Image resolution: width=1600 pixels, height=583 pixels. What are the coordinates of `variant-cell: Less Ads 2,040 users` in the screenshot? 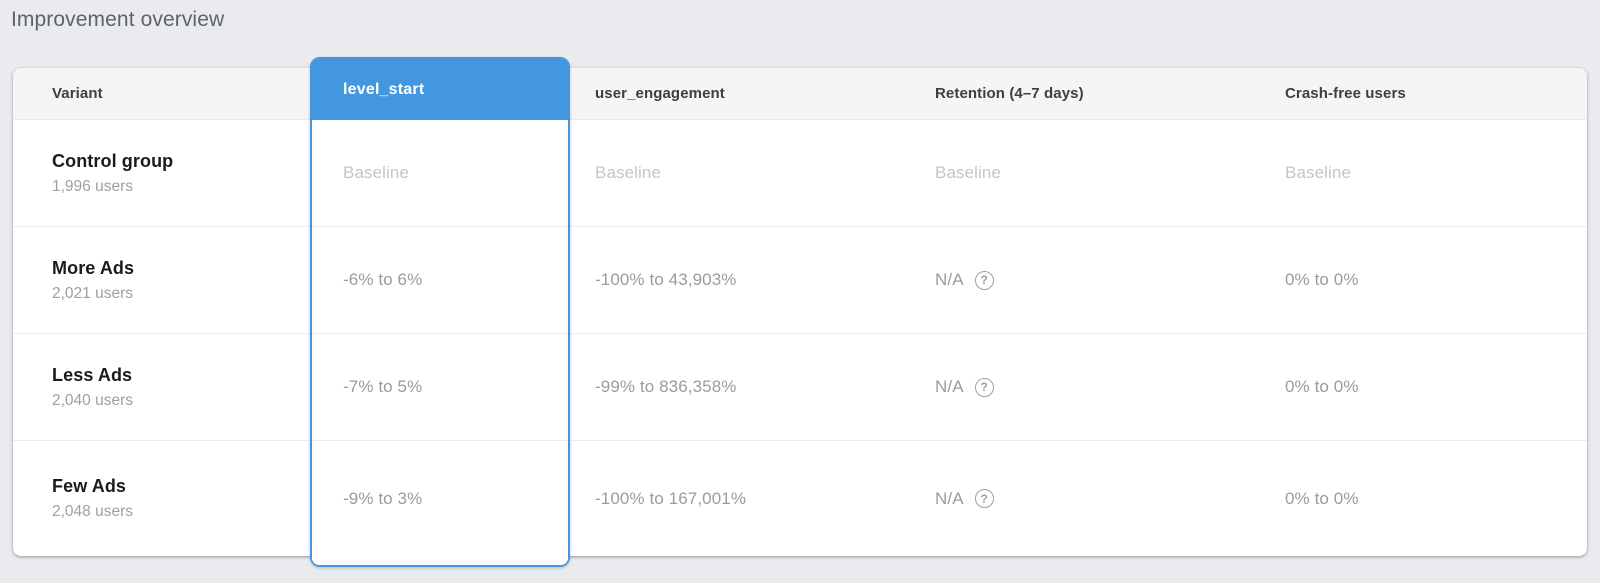 It's located at (161, 387).